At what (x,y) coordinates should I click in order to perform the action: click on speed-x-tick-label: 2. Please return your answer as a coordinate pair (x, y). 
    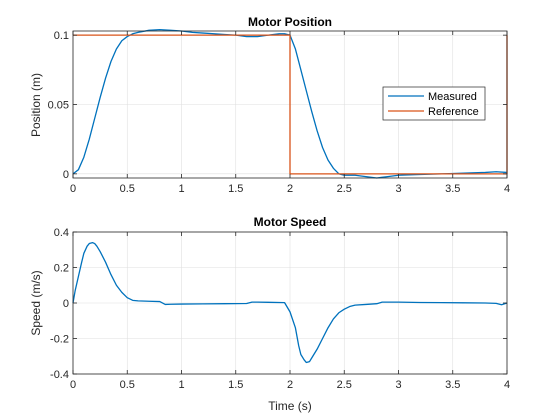
    Looking at the image, I should click on (290, 385).